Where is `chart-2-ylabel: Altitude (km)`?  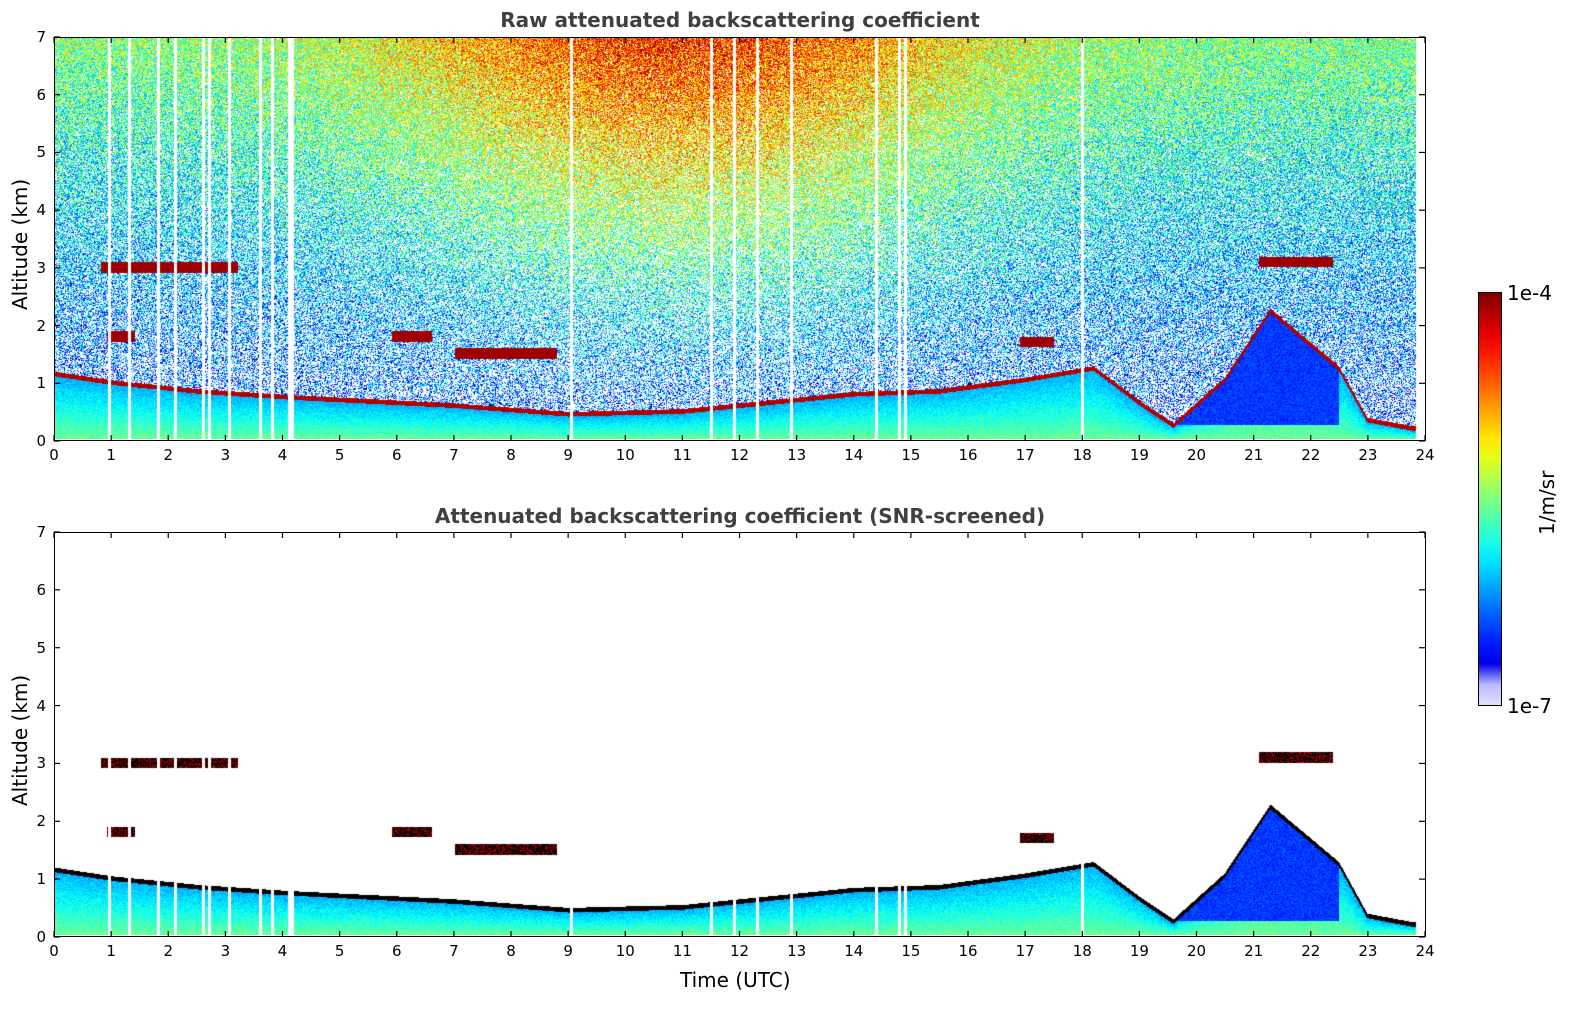
chart-2-ylabel: Altitude (km) is located at coordinates (20, 740).